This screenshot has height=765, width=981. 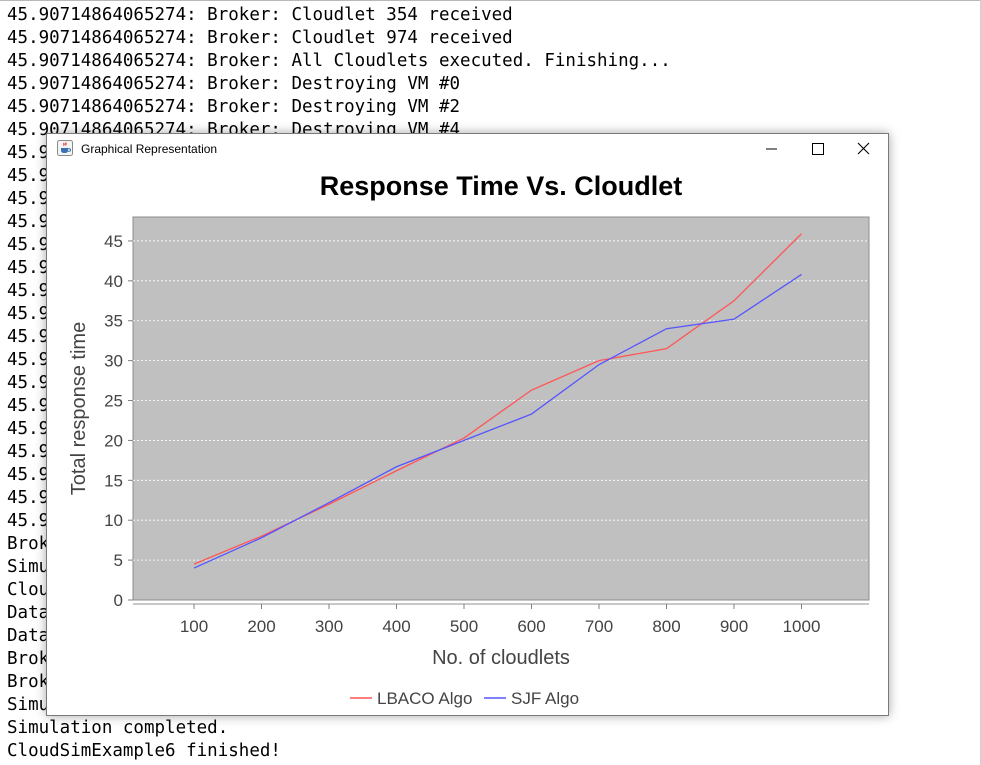 I want to click on y-tick-label: 20, so click(x=113, y=440).